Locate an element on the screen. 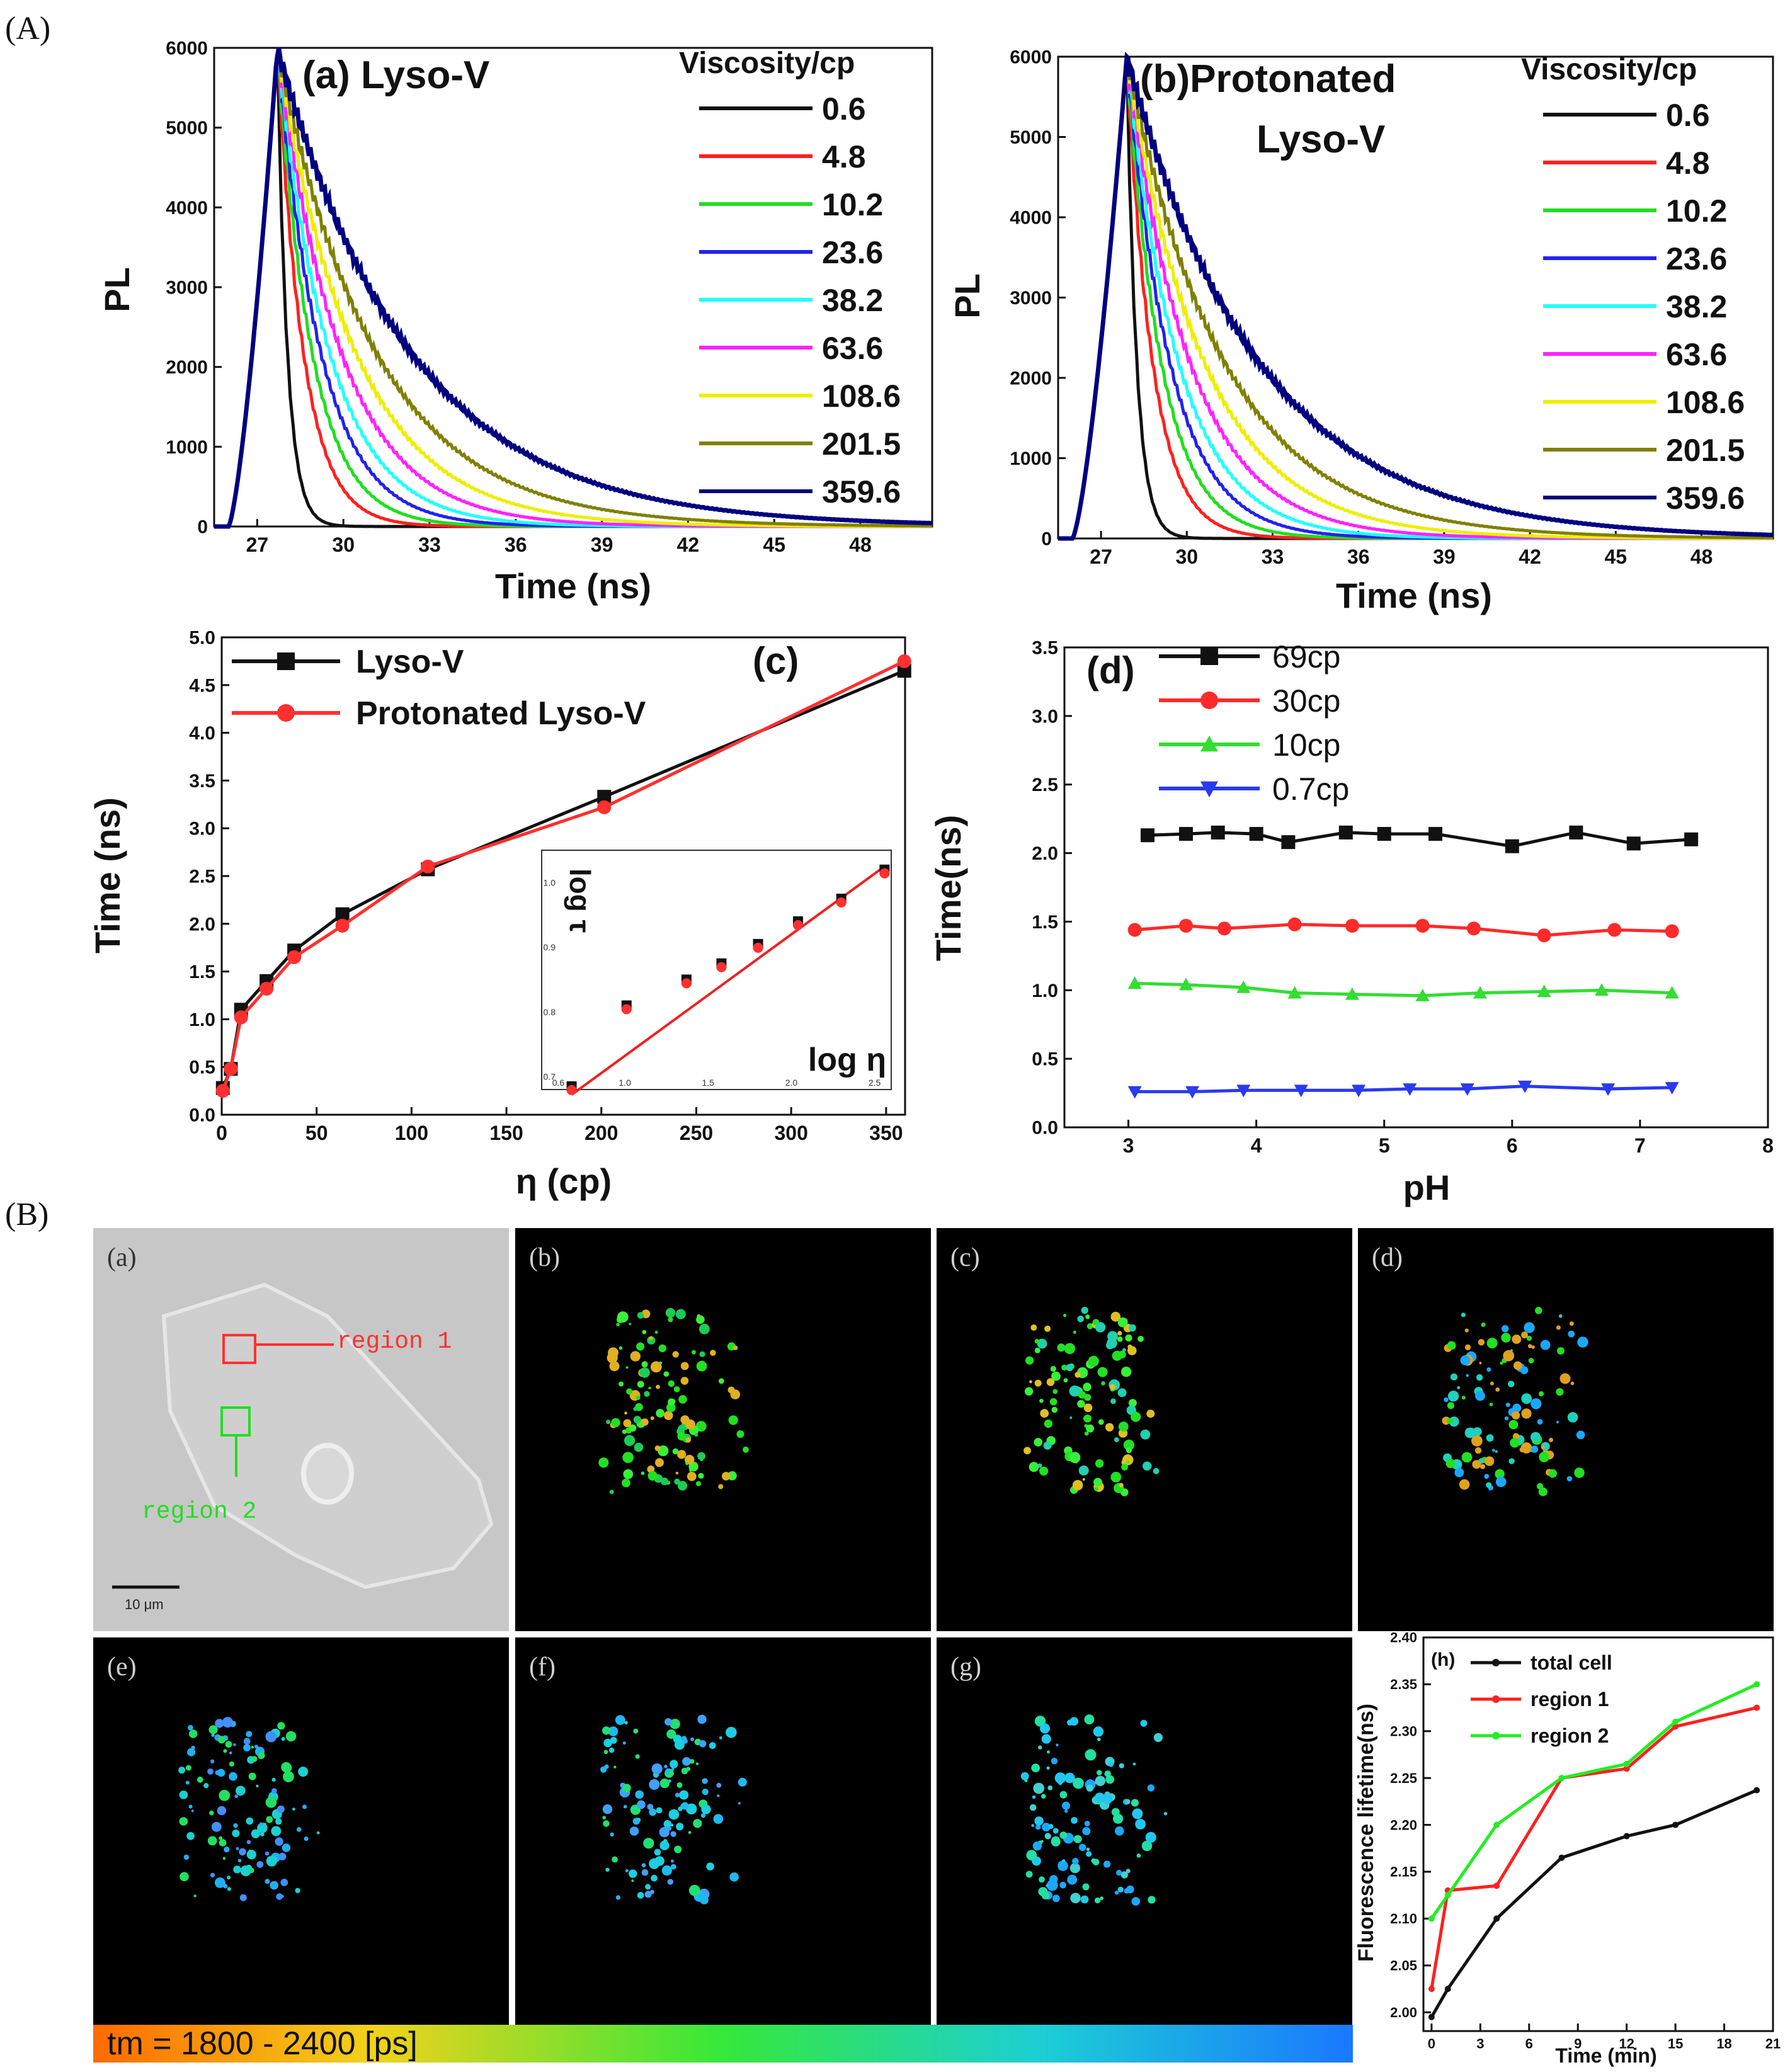 This screenshot has width=1790, height=2072. inset-x-tick-label: 0.6 is located at coordinates (558, 1083).